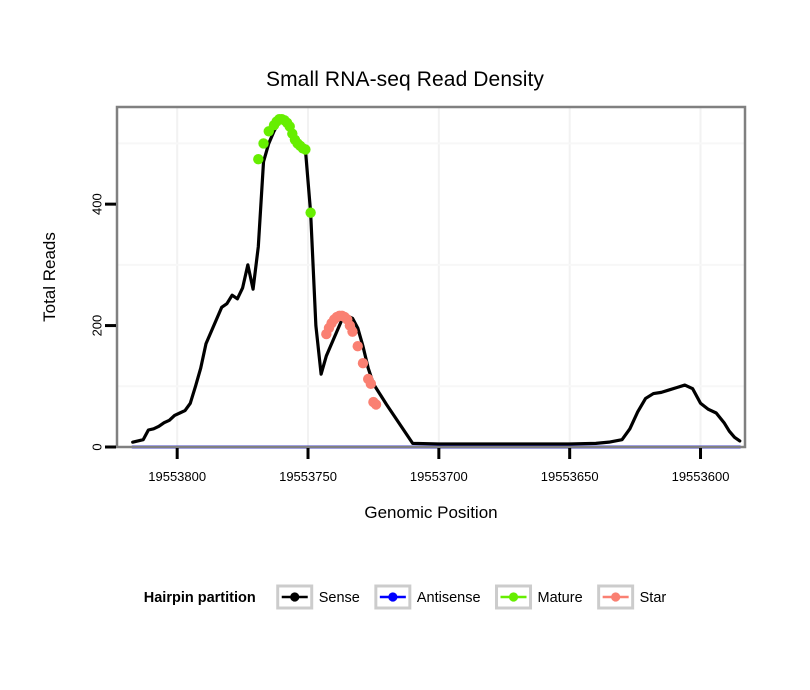 Image resolution: width=810 pixels, height=690 pixels. What do you see at coordinates (317, 261) in the screenshot?
I see `annotated-points-group` at bounding box center [317, 261].